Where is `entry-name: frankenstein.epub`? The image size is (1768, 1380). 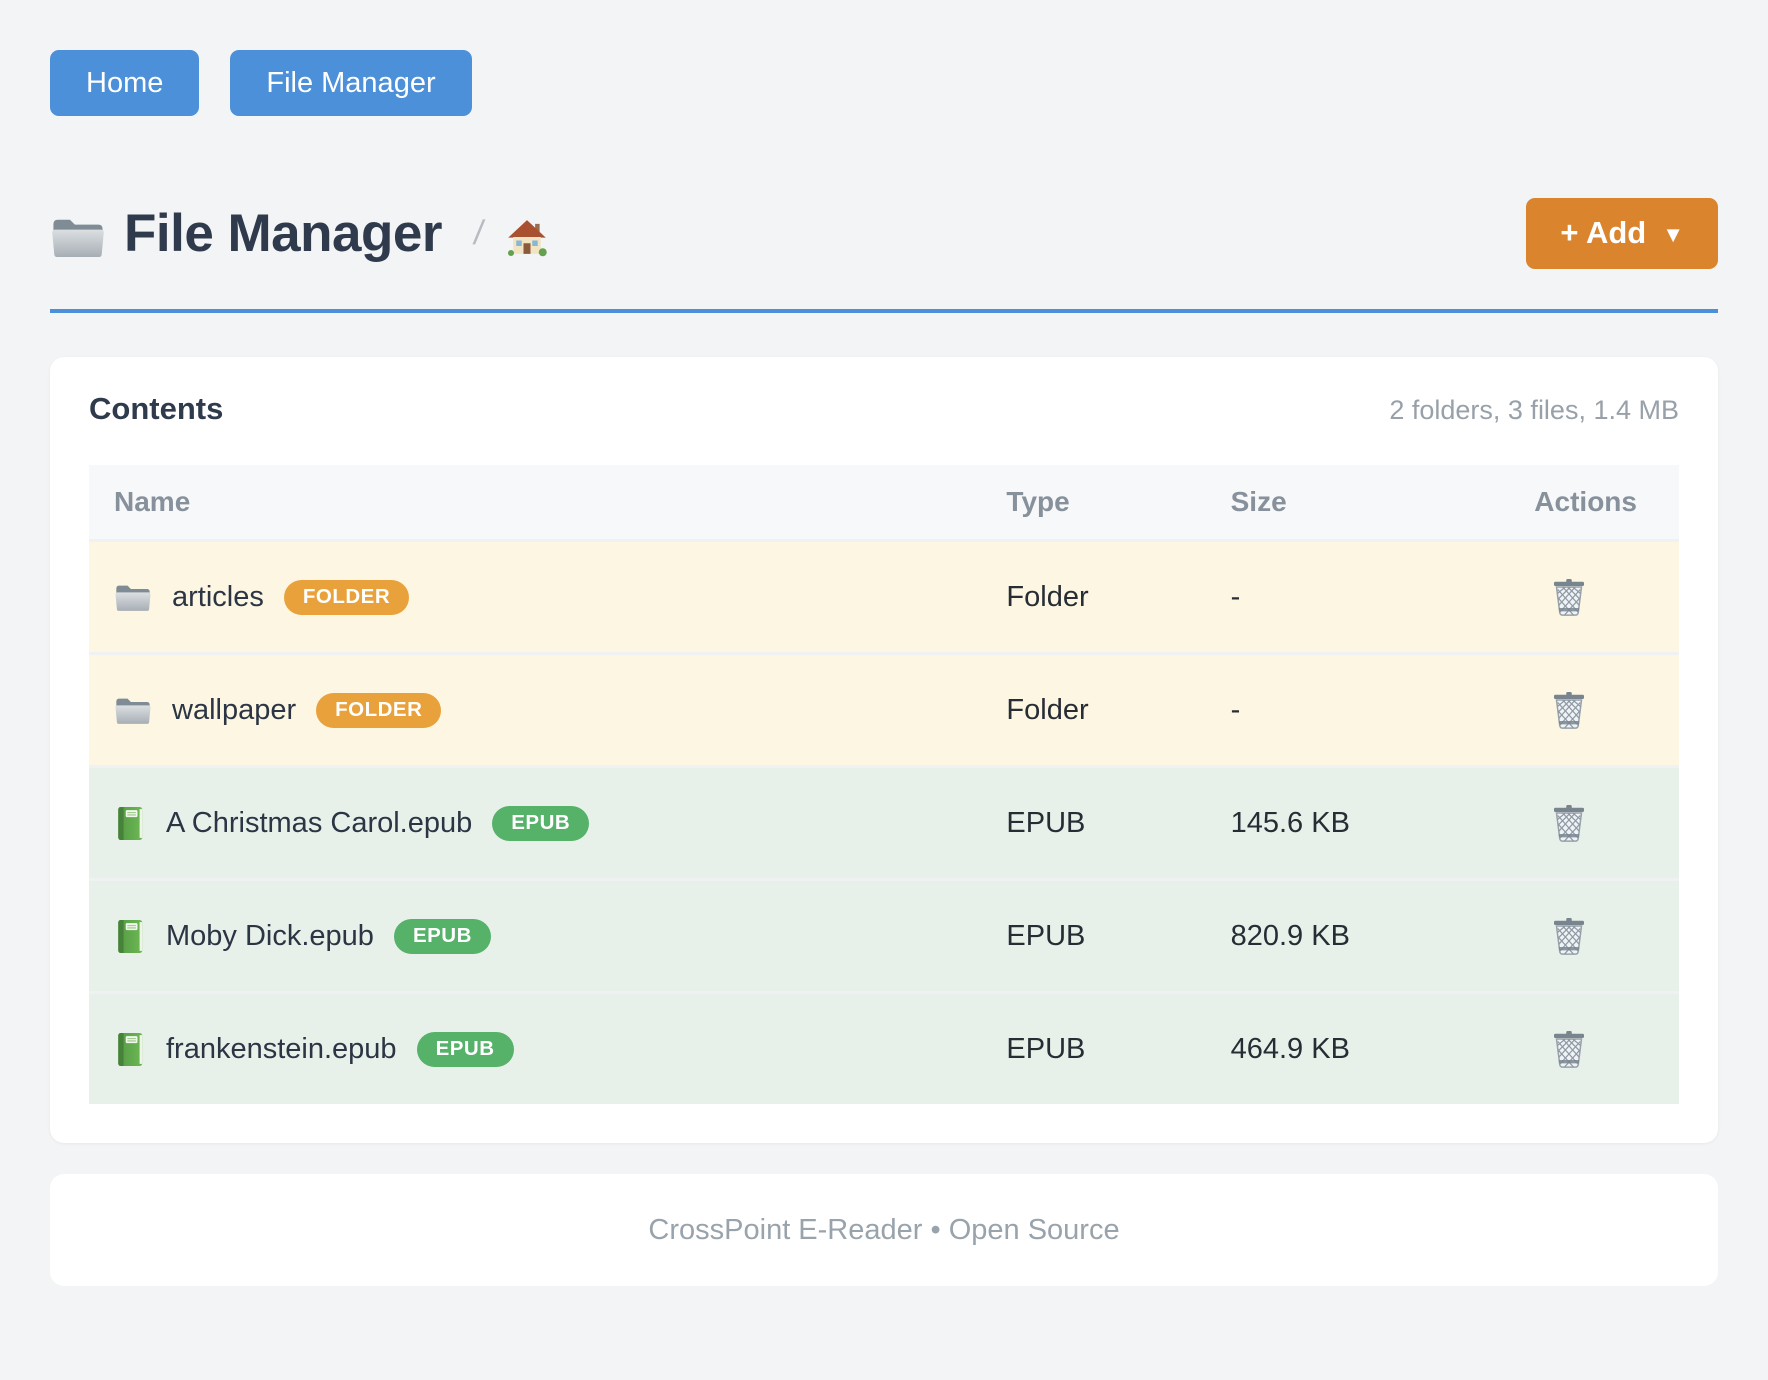
entry-name: frankenstein.epub is located at coordinates (281, 1048).